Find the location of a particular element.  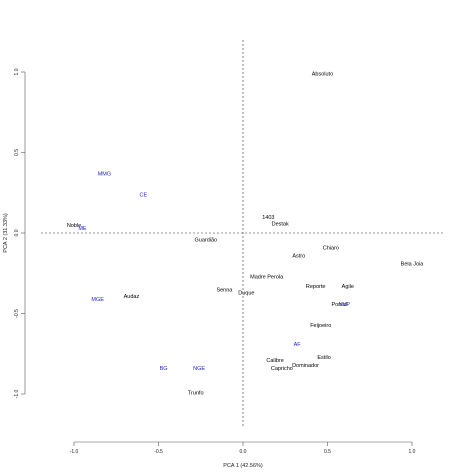

genotype-label: Audaz is located at coordinates (132, 297).